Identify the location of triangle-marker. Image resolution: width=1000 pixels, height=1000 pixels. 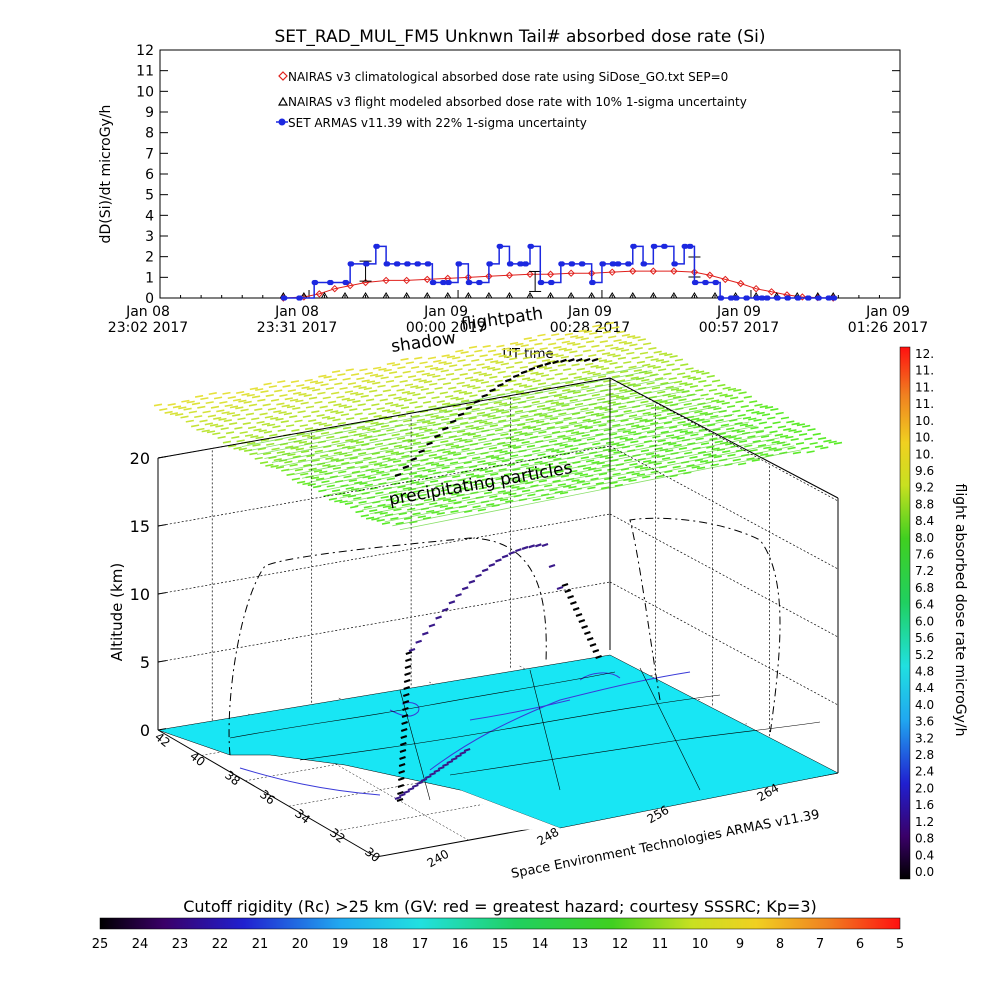
(591, 295).